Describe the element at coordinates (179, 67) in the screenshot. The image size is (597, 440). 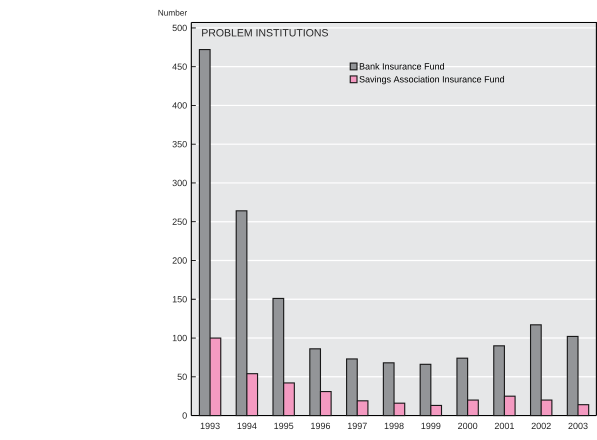
I see `y-tick-label: 450` at that location.